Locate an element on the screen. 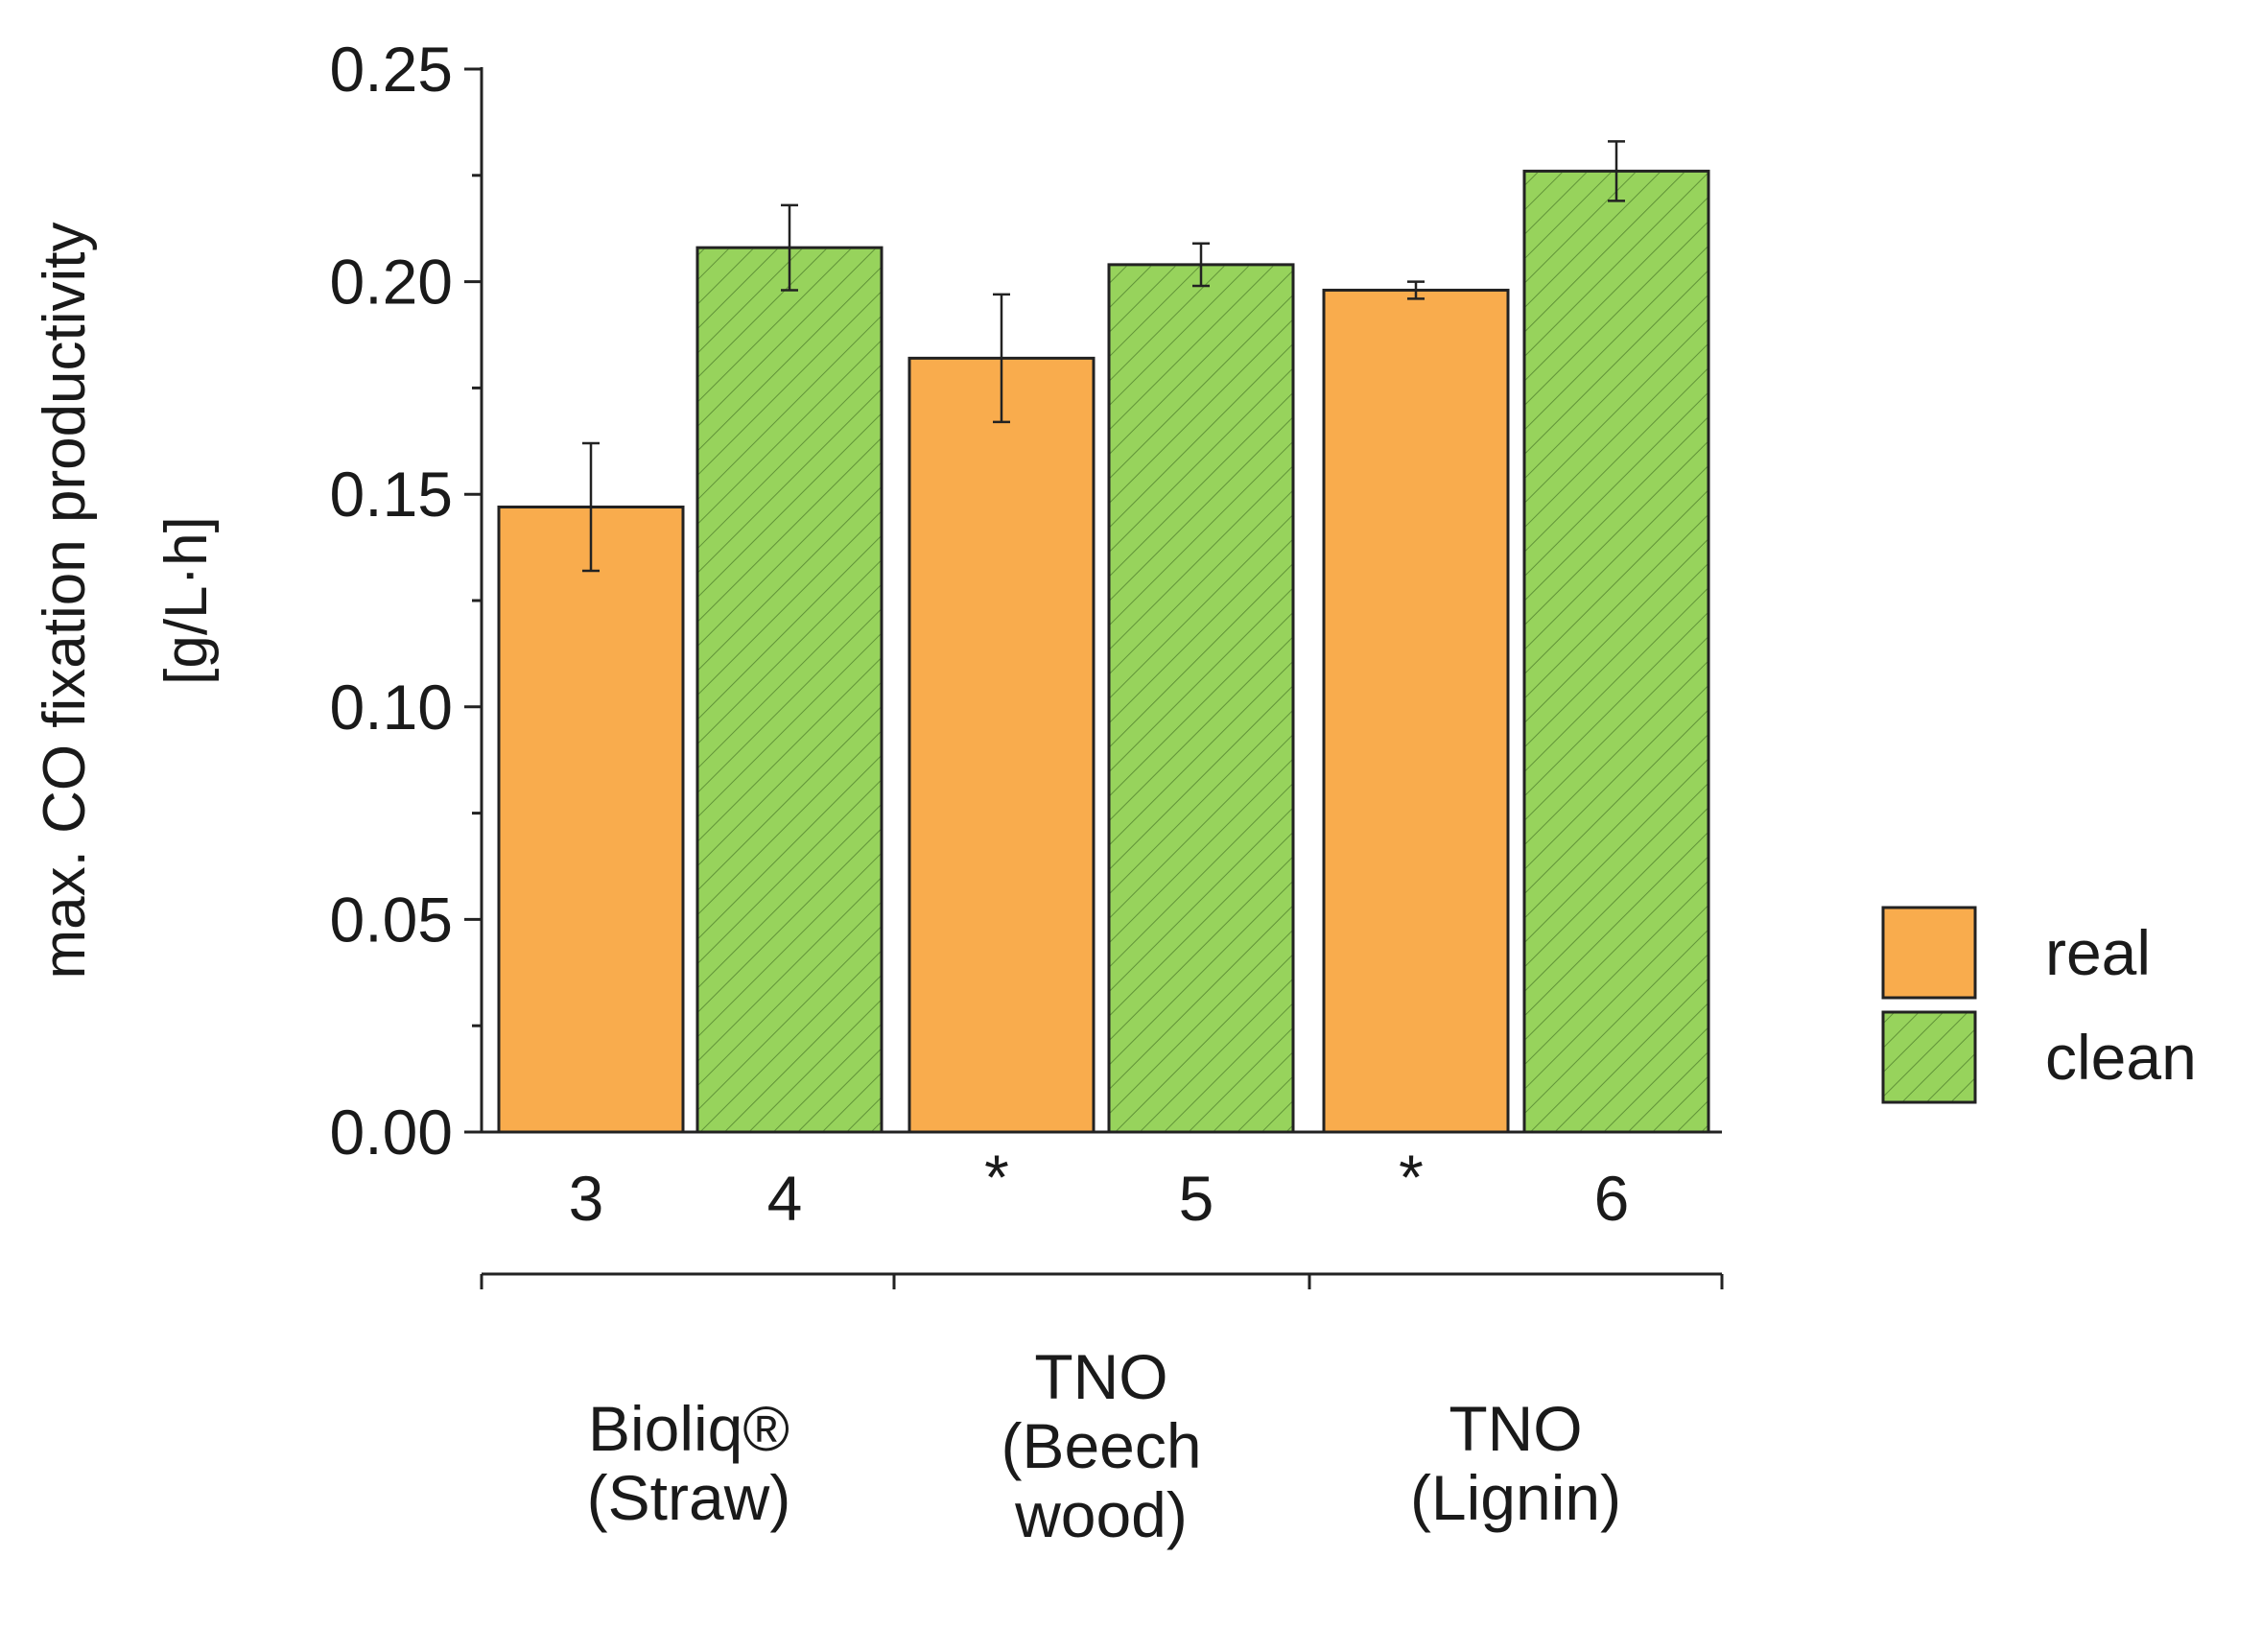 The height and width of the screenshot is (1652, 2262). legend-swatch-hatch is located at coordinates (1929, 1057).